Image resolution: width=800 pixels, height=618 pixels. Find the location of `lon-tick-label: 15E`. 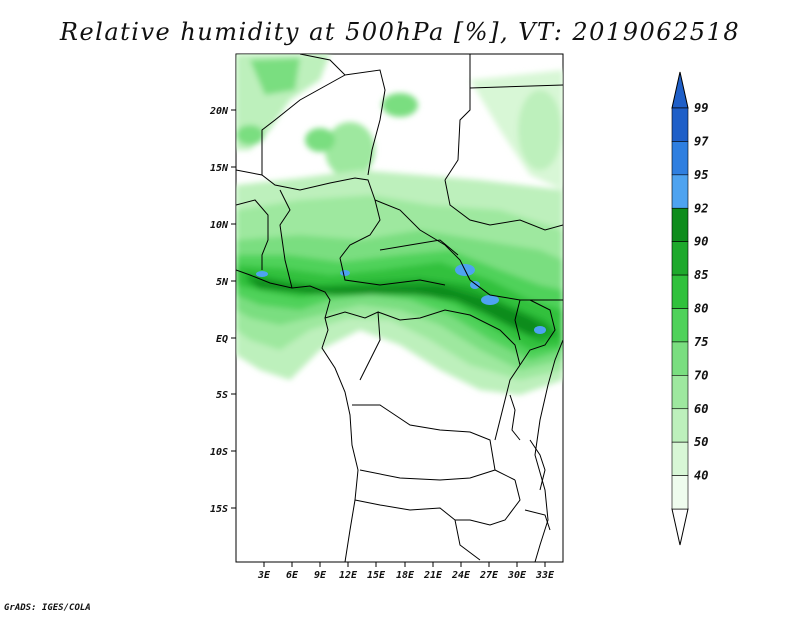

lon-tick-label: 15E is located at coordinates (376, 575).